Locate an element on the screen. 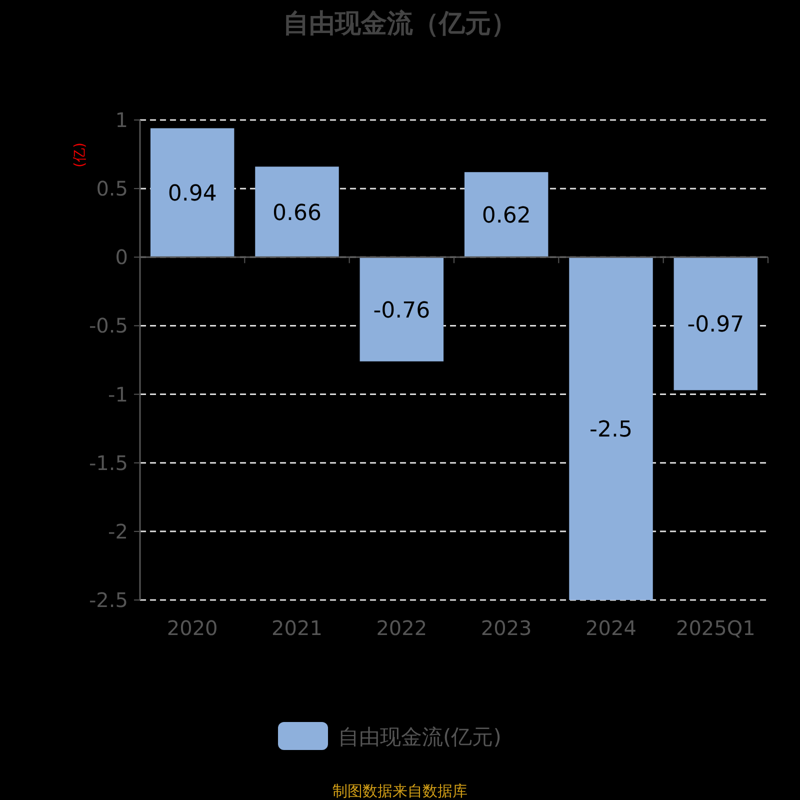 The image size is (800, 800). y-tick-label: -2 is located at coordinates (118, 531).